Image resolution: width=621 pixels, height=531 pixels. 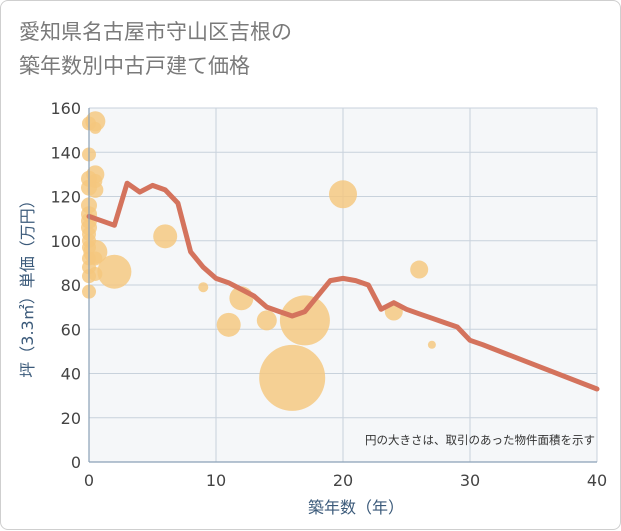 What do you see at coordinates (71, 329) in the screenshot?
I see `y-tick-label: 60` at bounding box center [71, 329].